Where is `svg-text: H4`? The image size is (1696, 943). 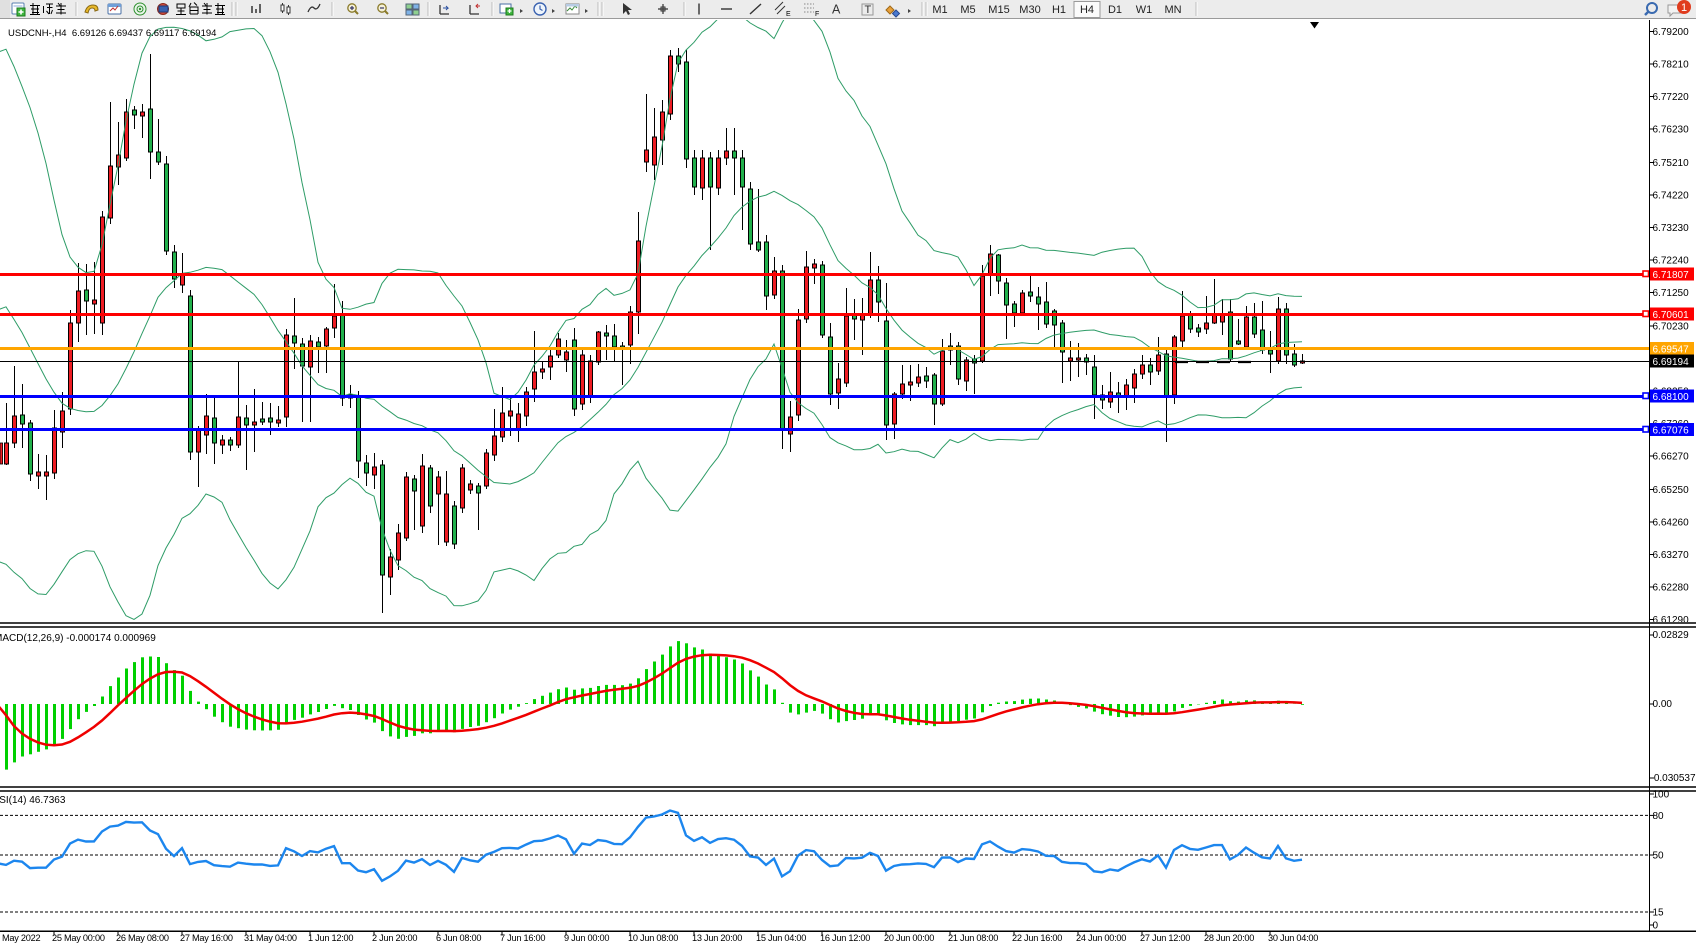 svg-text: H4 is located at coordinates (1087, 10).